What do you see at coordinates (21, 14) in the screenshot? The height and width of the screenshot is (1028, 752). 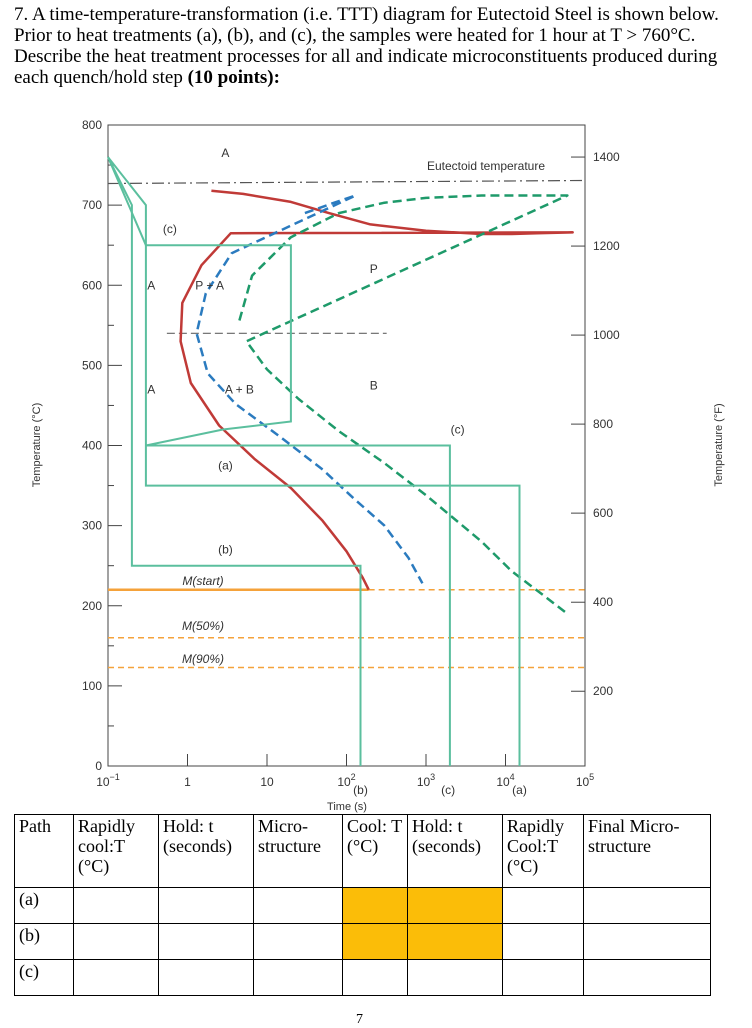 I see `question-number: 7.` at bounding box center [21, 14].